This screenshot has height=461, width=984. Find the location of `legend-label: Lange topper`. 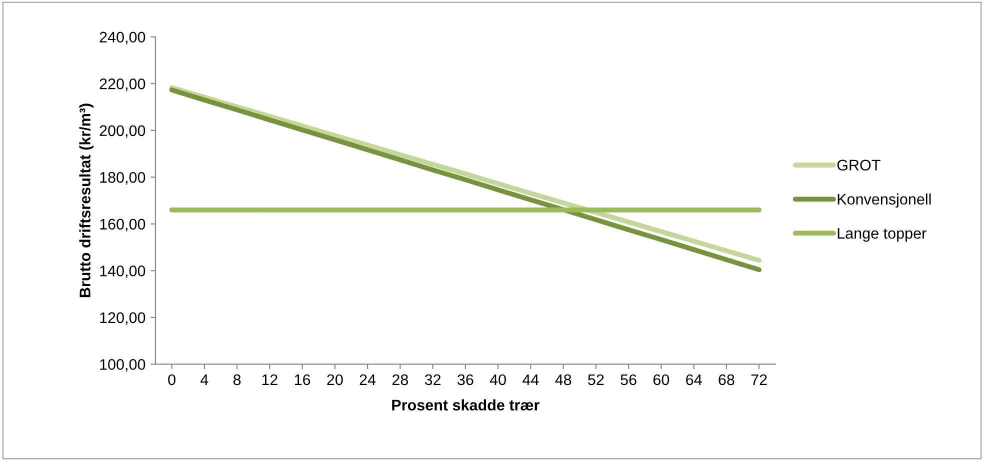

legend-label: Lange topper is located at coordinates (882, 235).